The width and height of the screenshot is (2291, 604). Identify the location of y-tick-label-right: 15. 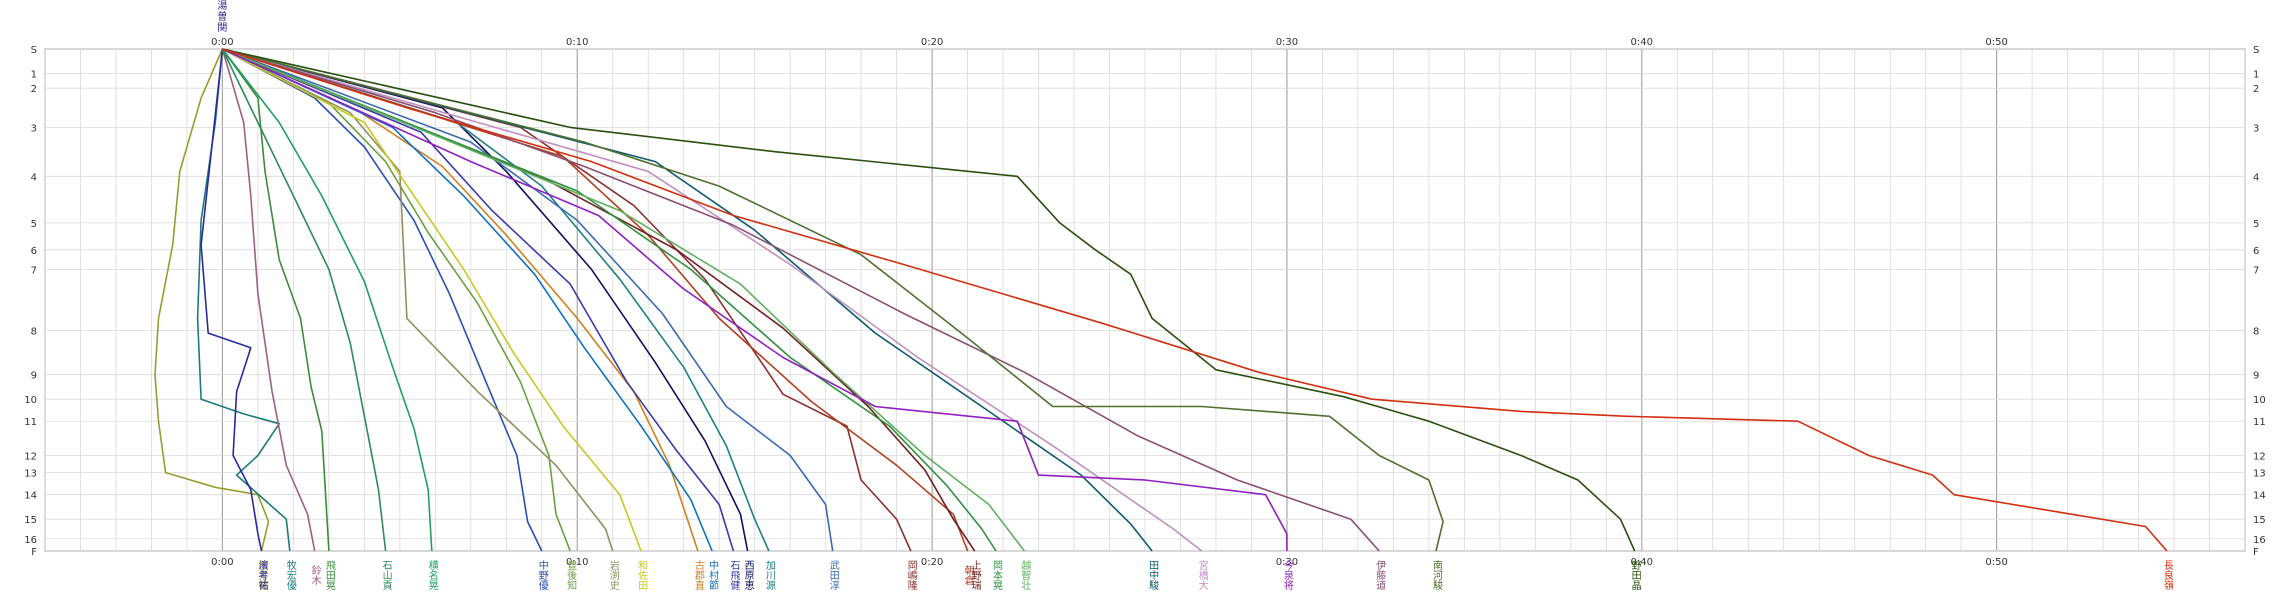
(2259, 520).